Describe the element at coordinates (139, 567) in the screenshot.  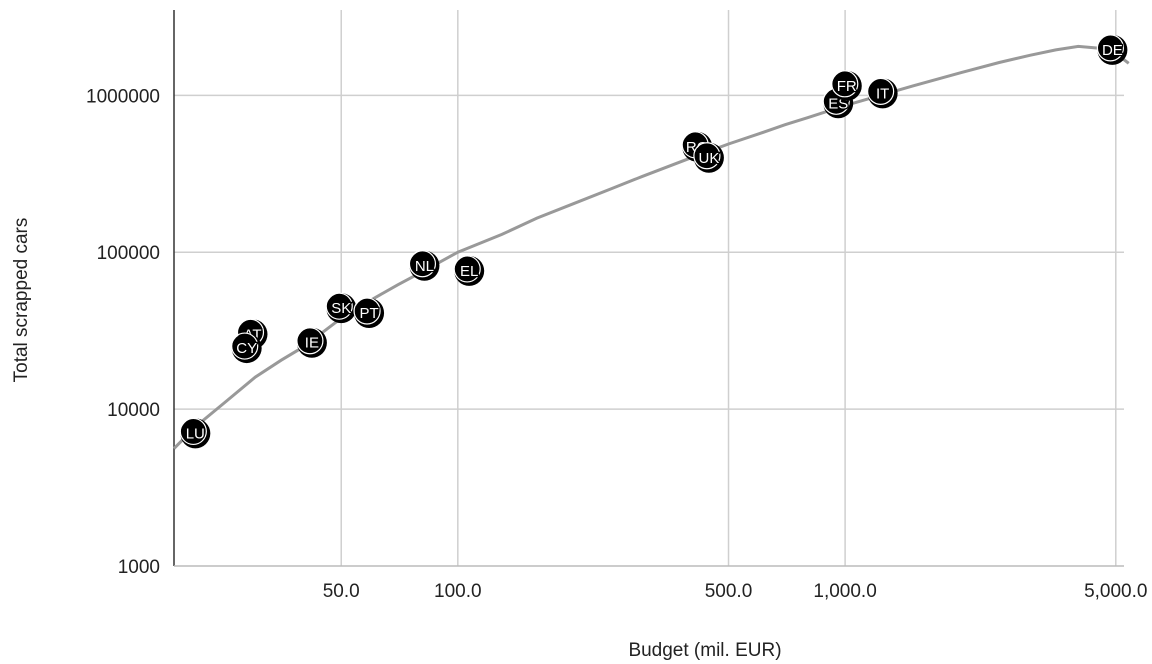
I see `y-tick-label: 1000` at that location.